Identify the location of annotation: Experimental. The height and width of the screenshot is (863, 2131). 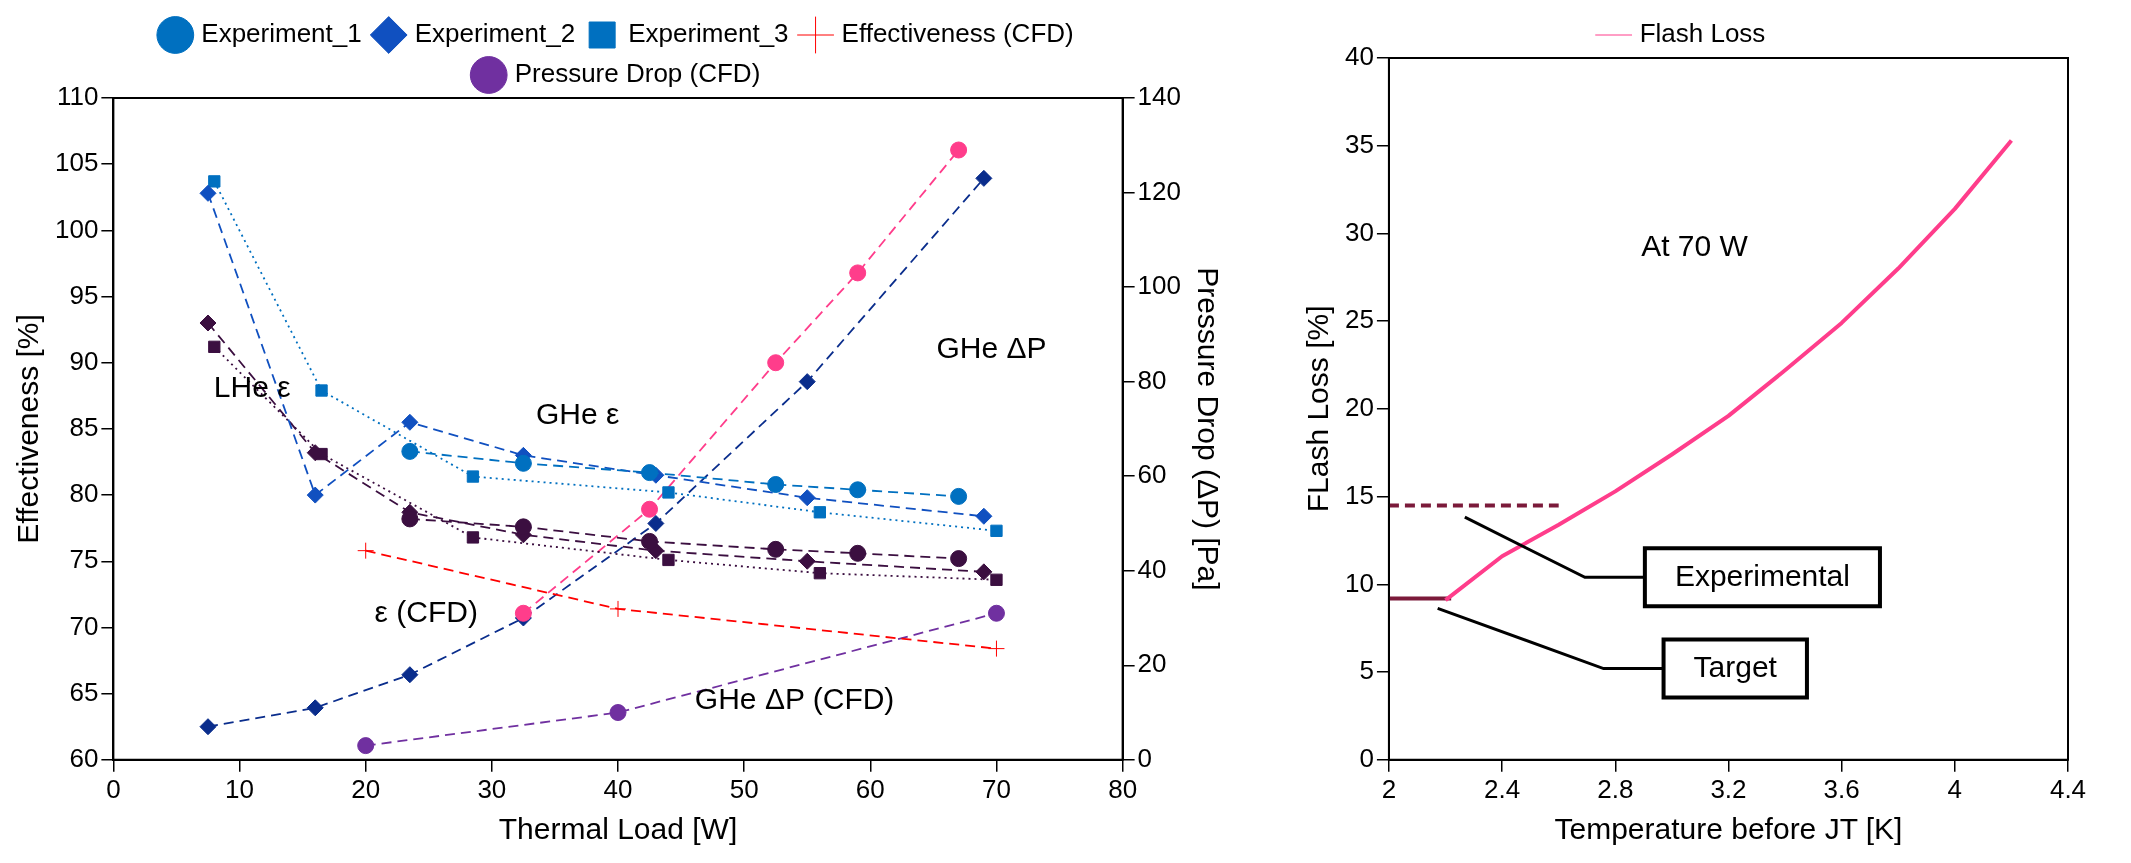
(1762, 575).